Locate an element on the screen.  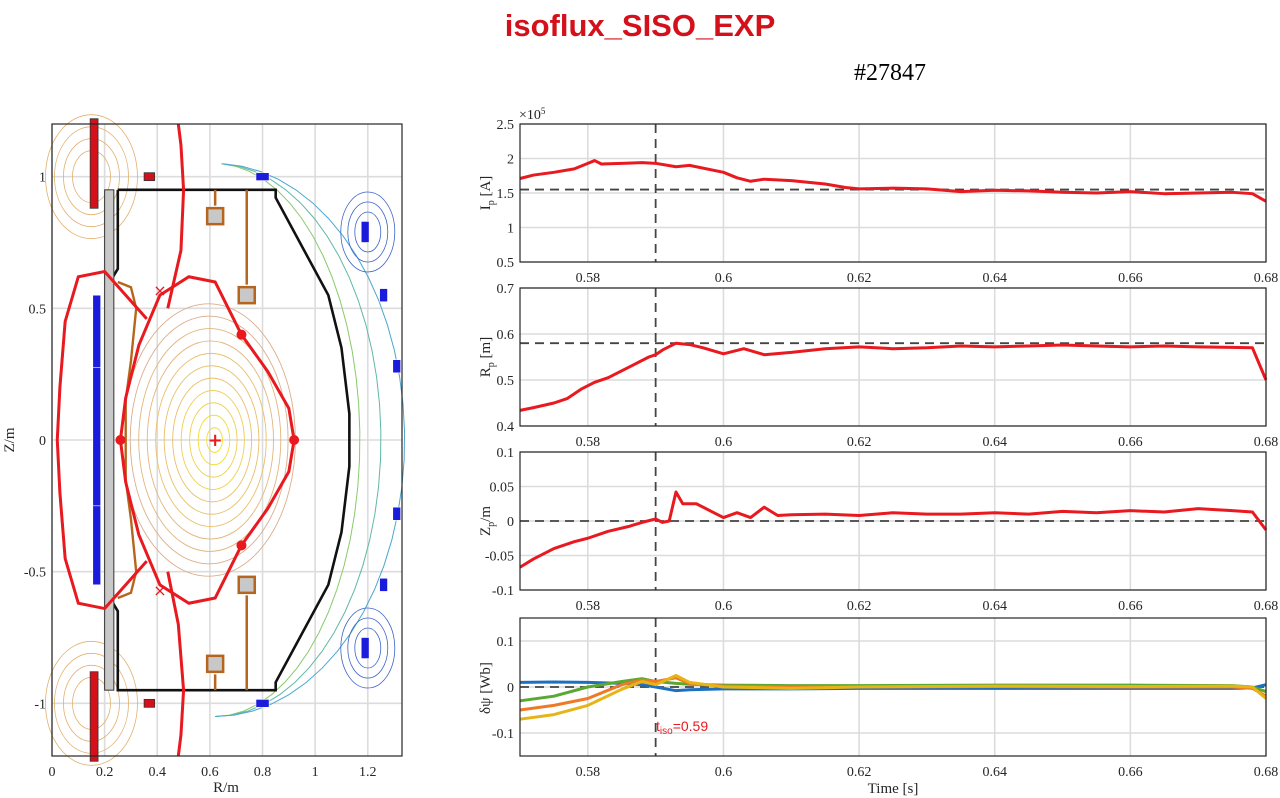
ip-xtick-label: 0.58 is located at coordinates (588, 278).